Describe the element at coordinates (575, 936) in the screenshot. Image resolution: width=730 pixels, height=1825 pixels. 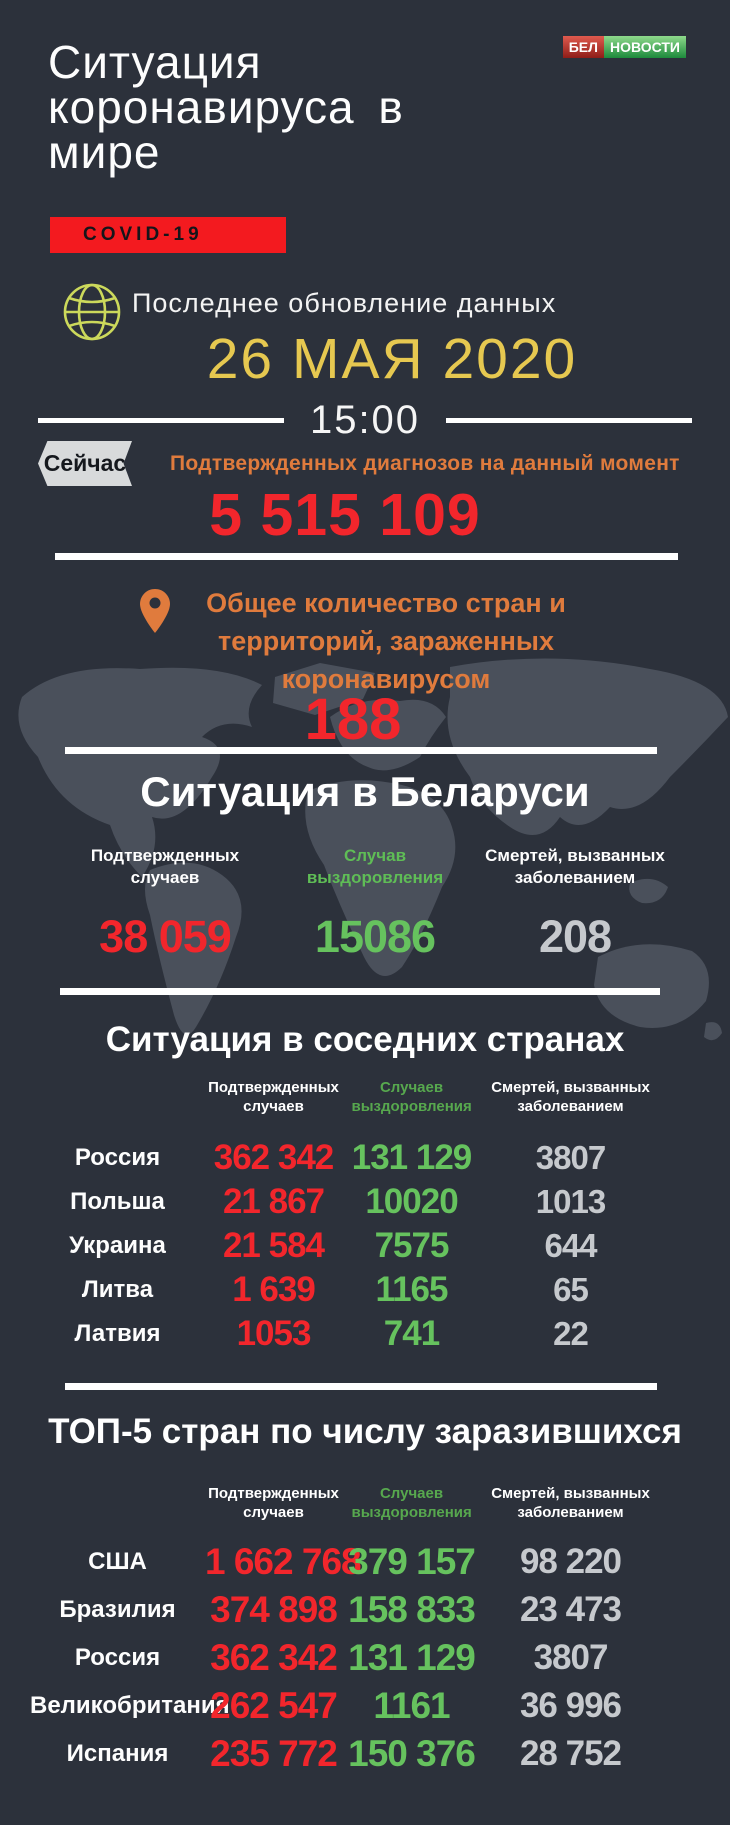
I see `stat-value: 208` at that location.